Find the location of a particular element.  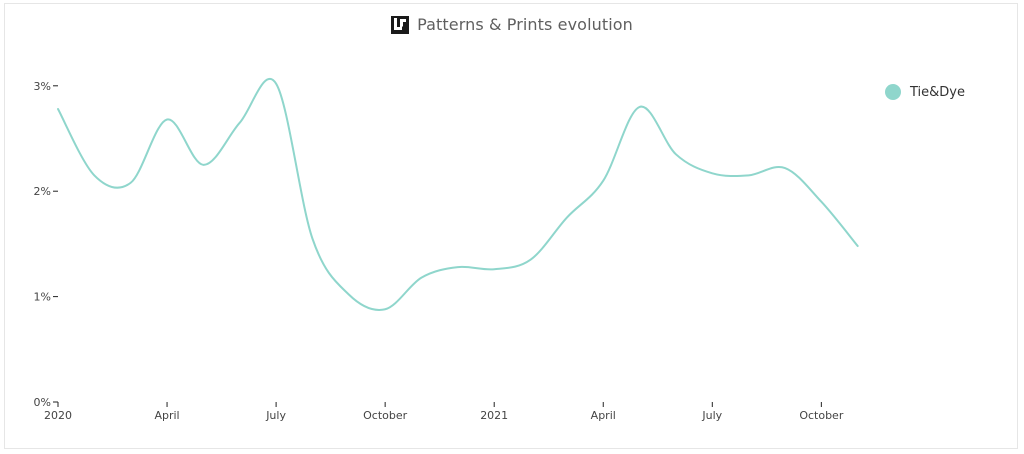

x-tick-label: 2020 is located at coordinates (58, 415).